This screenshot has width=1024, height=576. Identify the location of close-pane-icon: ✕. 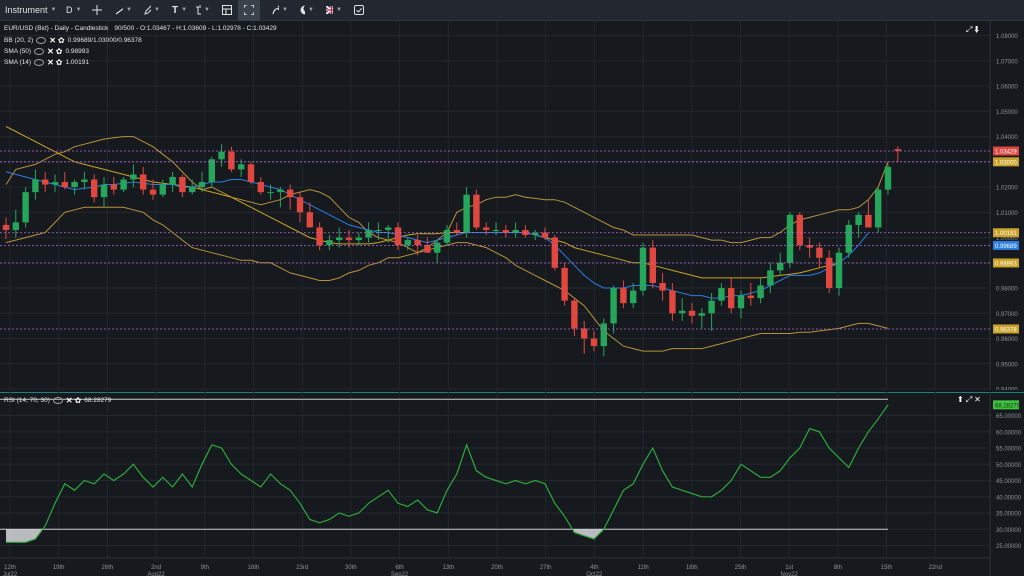
(978, 399).